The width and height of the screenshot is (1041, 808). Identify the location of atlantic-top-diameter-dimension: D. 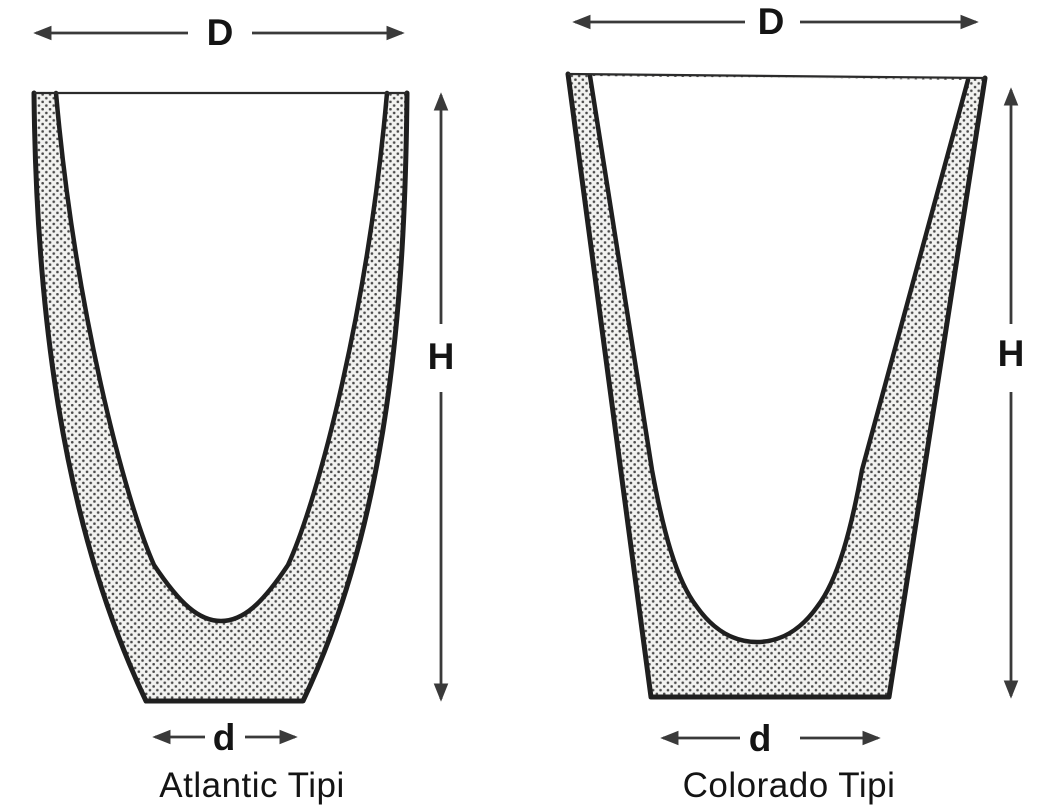
(219, 32).